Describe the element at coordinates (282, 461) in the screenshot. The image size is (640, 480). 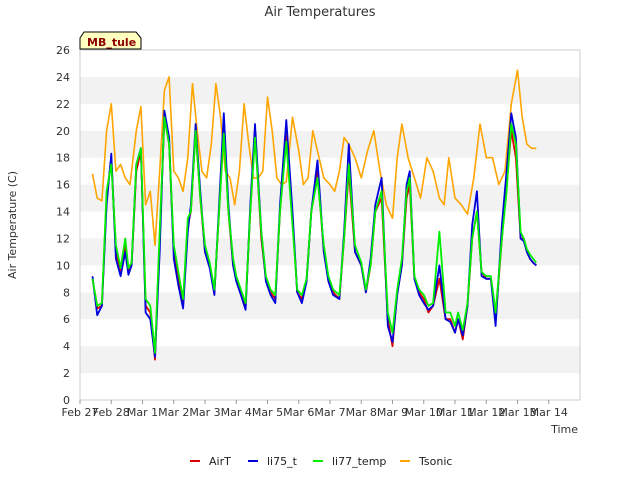
I see `legend-label: li75_t` at that location.